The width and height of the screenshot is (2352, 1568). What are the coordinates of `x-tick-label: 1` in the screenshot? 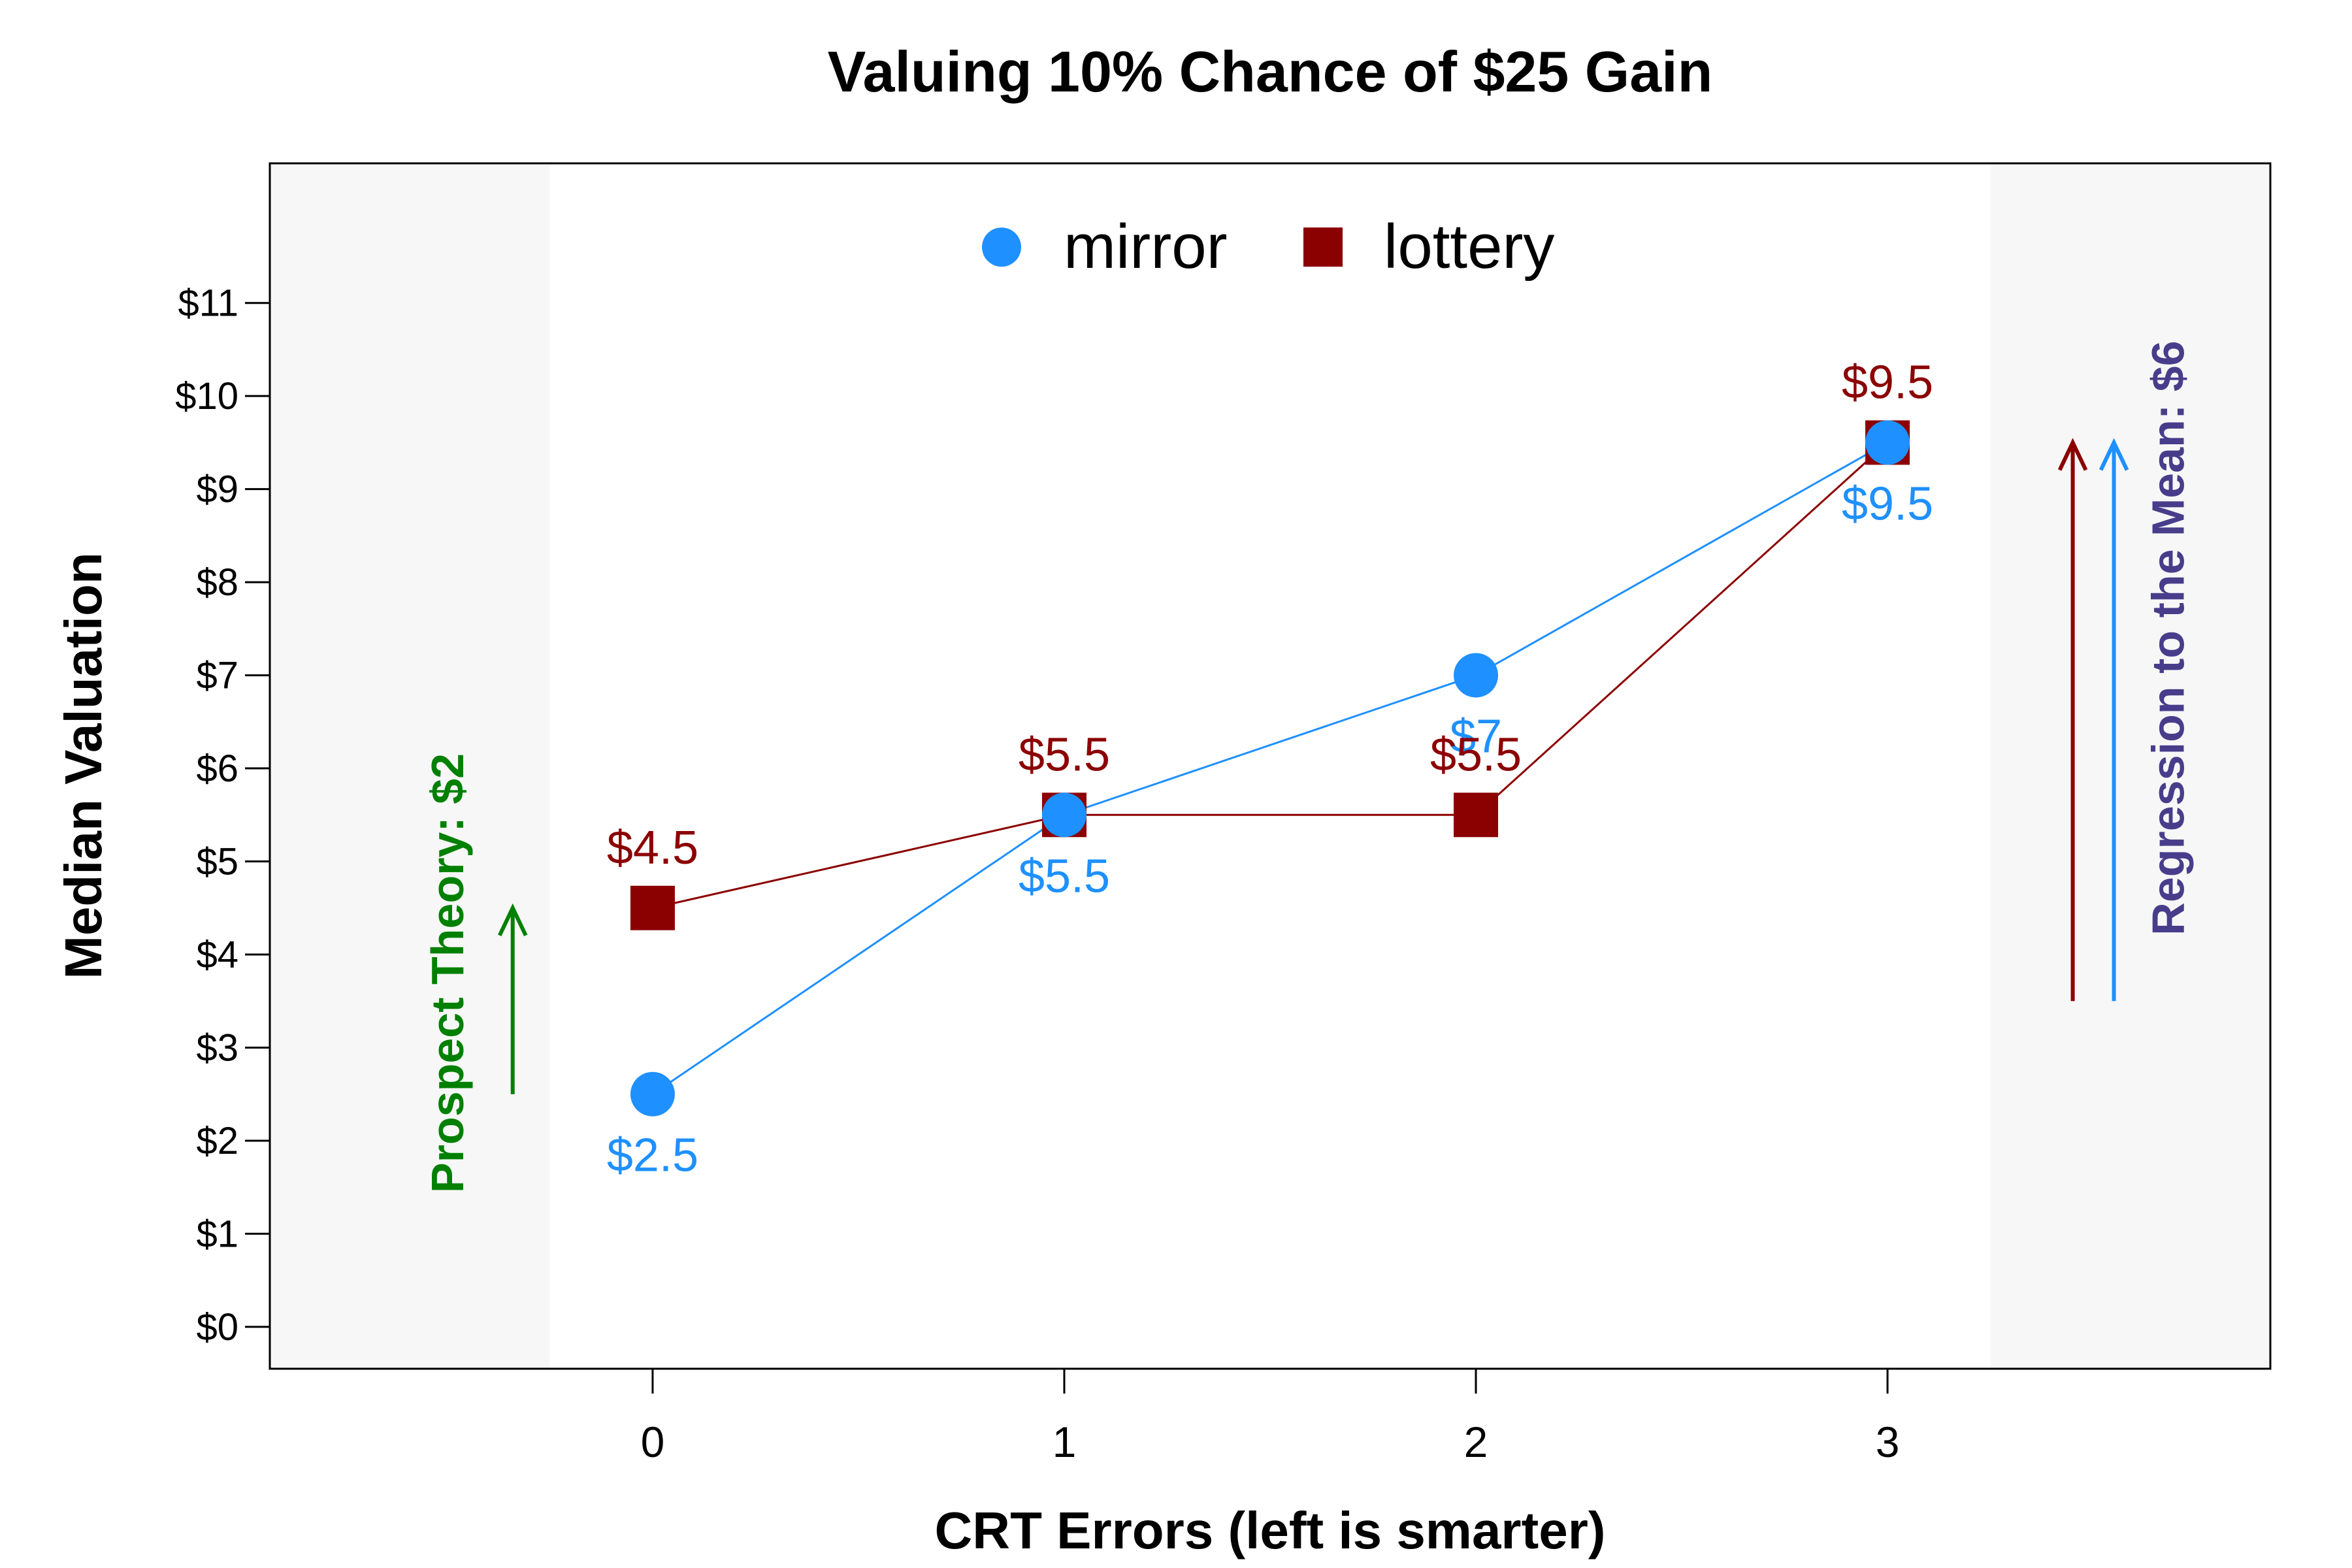 It's located at (1065, 1442).